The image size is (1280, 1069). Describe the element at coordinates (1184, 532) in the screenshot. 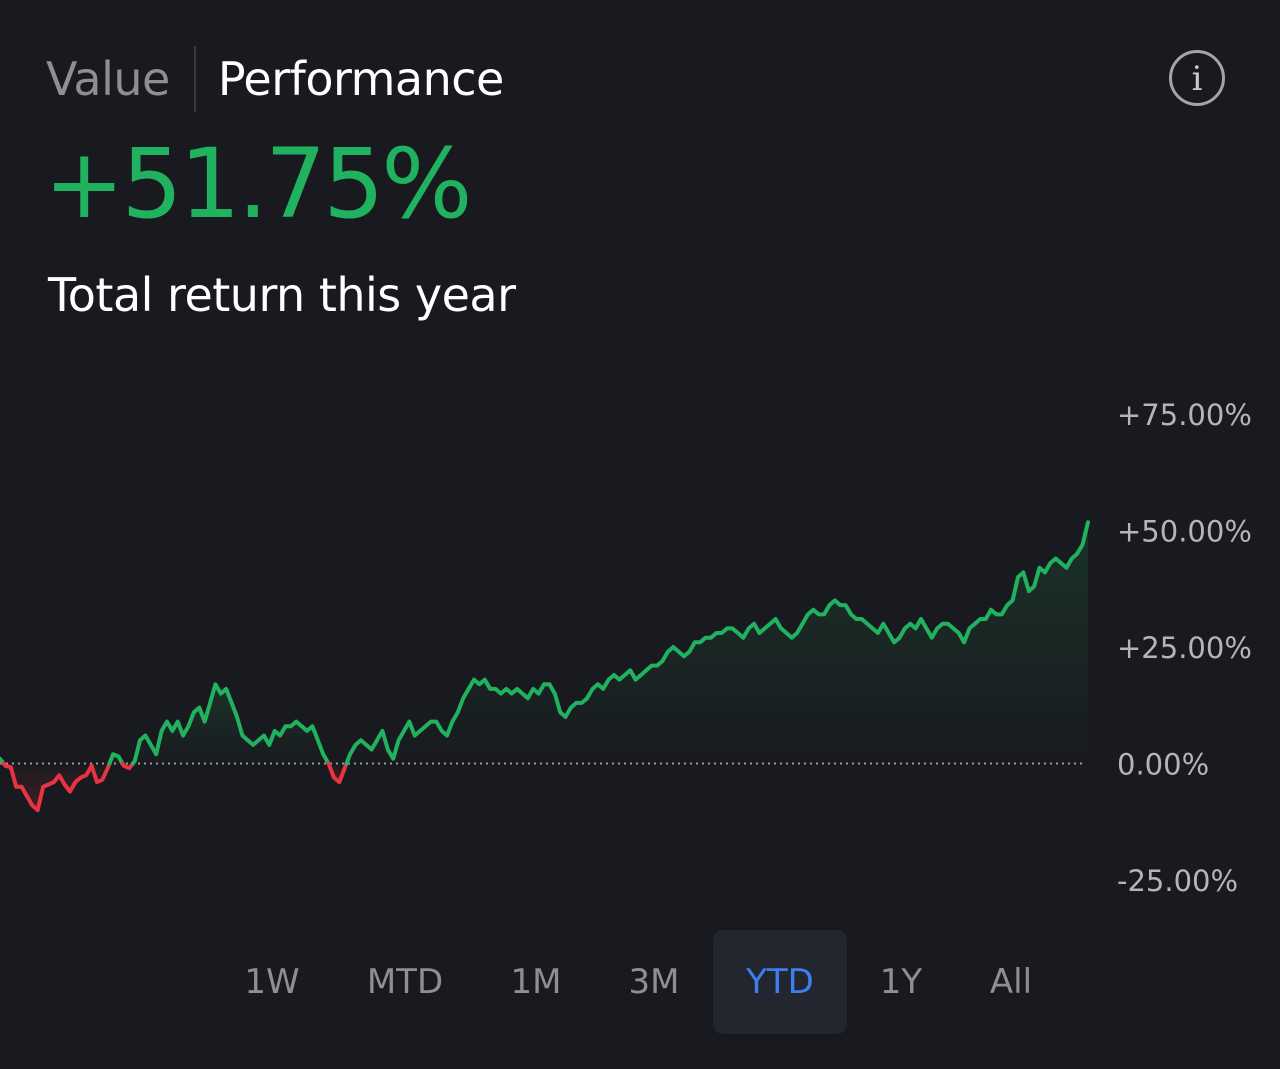

I see `y-tick-label: +50.00%` at that location.